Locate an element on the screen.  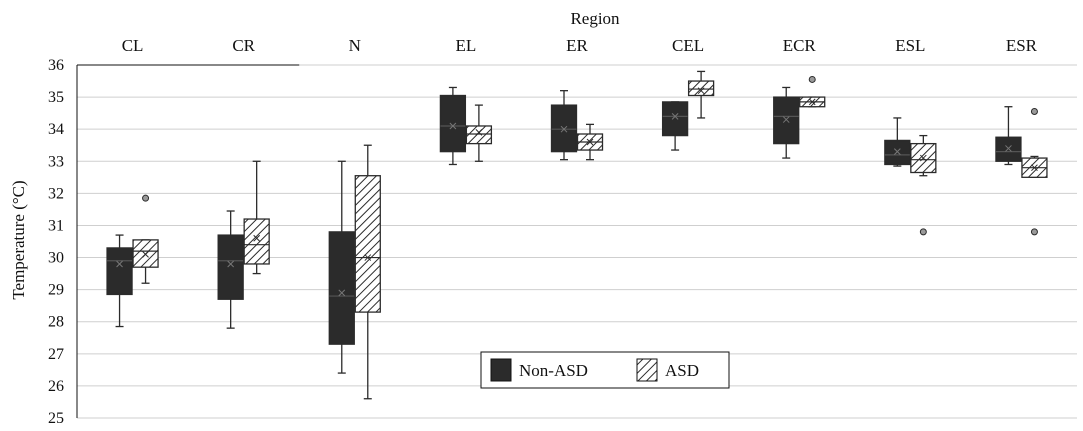
category-labels: CL CR N EL ER CEL ECR ESL ESR is located at coordinates (580, 45).